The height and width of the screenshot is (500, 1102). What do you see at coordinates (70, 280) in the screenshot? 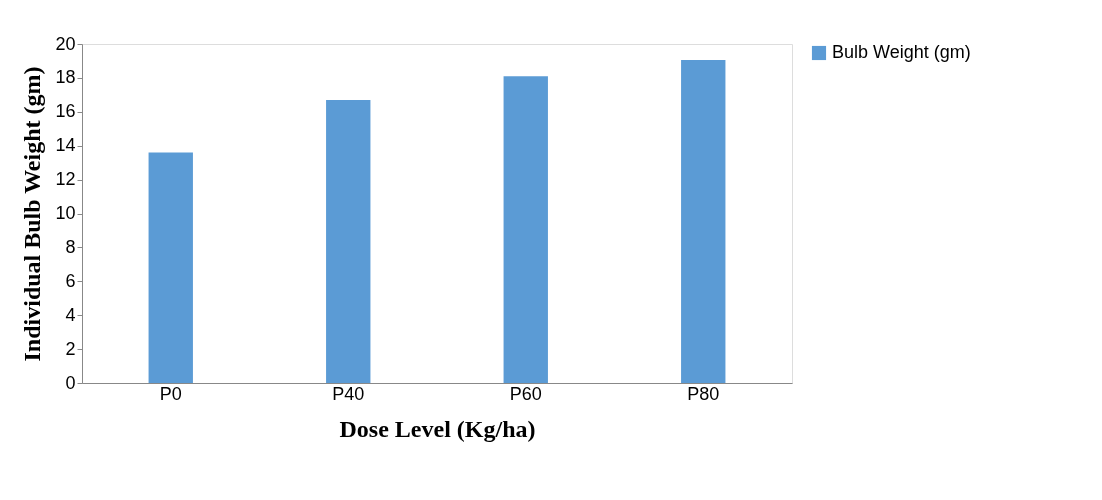
I see `y-tick-label: 6` at bounding box center [70, 280].